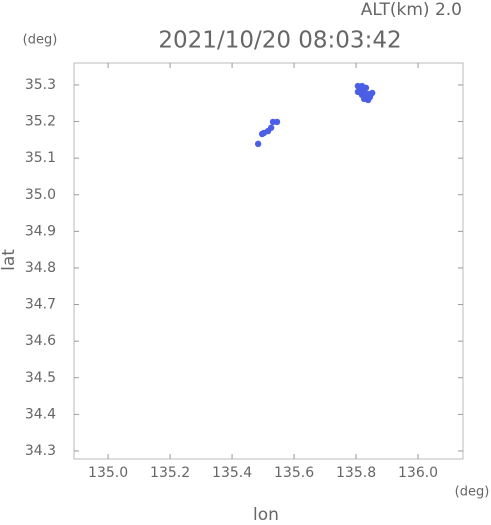 This screenshot has width=491, height=525. What do you see at coordinates (40, 378) in the screenshot?
I see `y-tick-label: 34.5` at bounding box center [40, 378].